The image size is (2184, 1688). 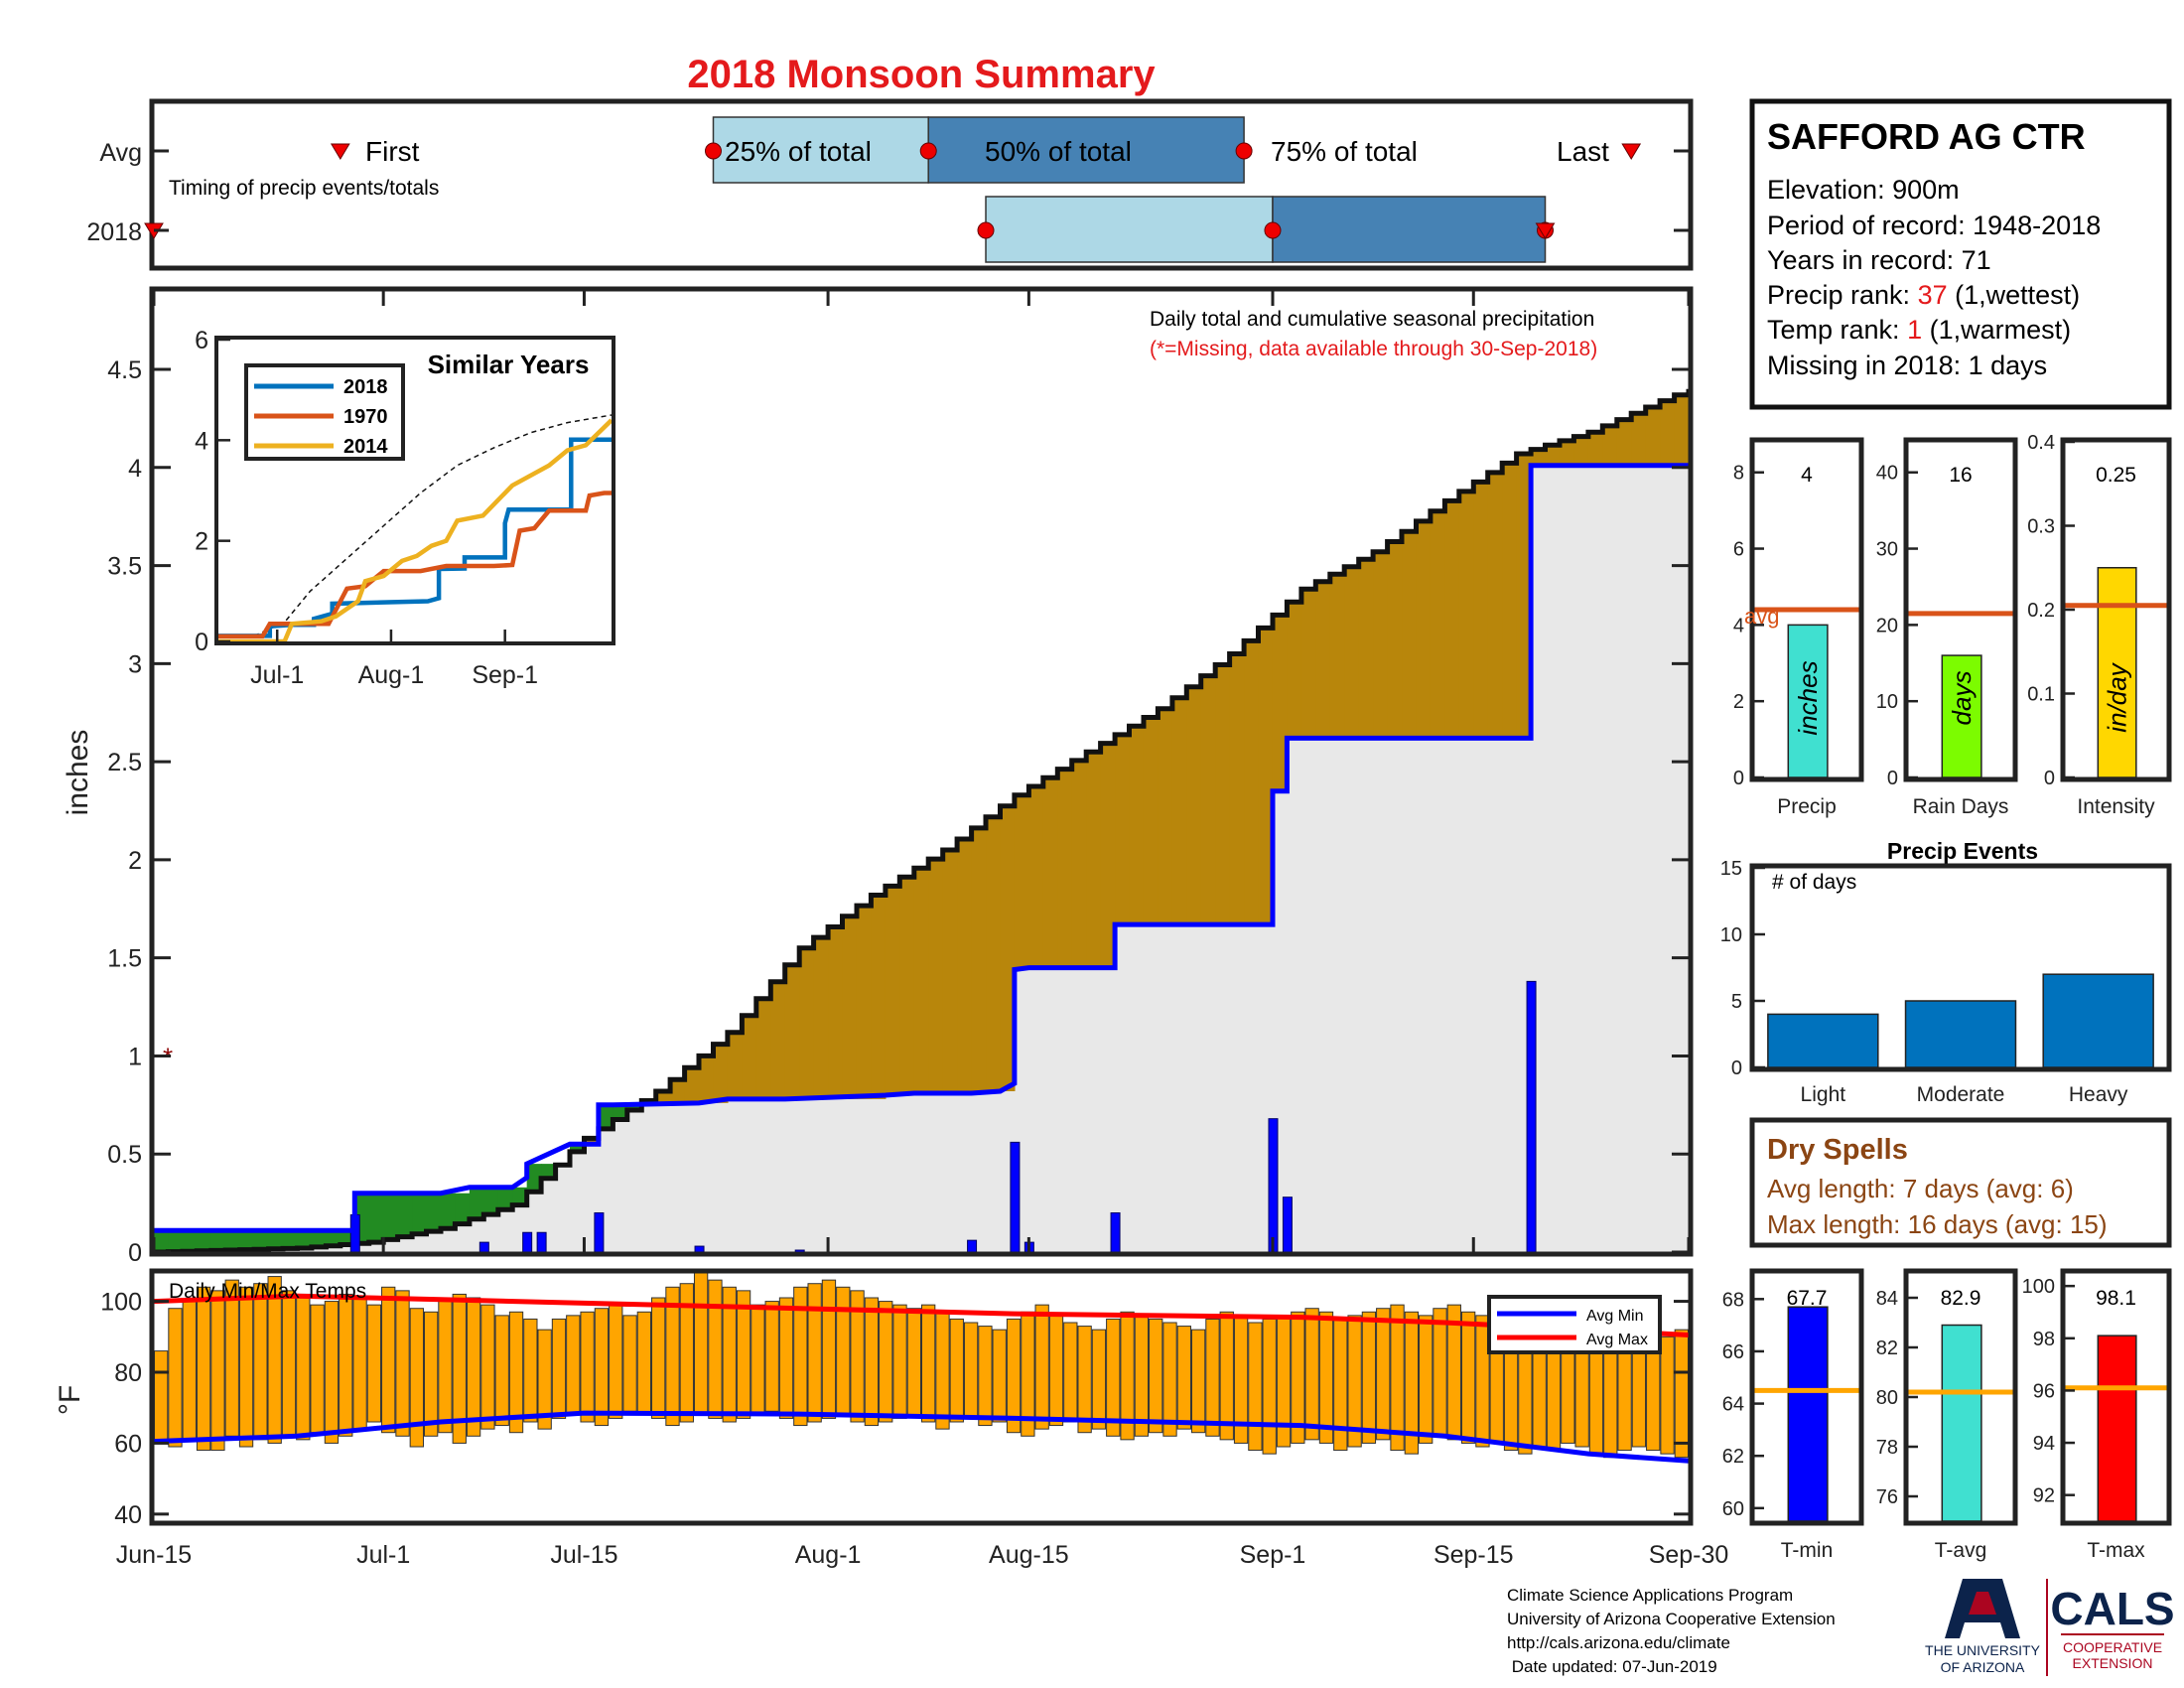 What do you see at coordinates (2098, 1021) in the screenshot?
I see `precip-events-bar-heavy` at bounding box center [2098, 1021].